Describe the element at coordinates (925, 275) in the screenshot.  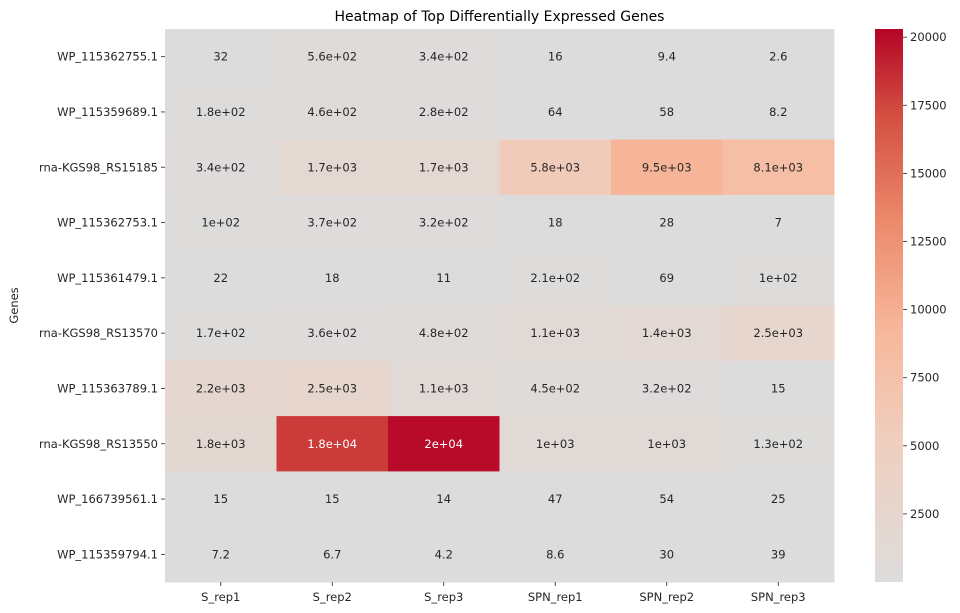
I see `colorbar-ticks: 2500 5000 7500 10000 12500 15000 17500 20000` at that location.